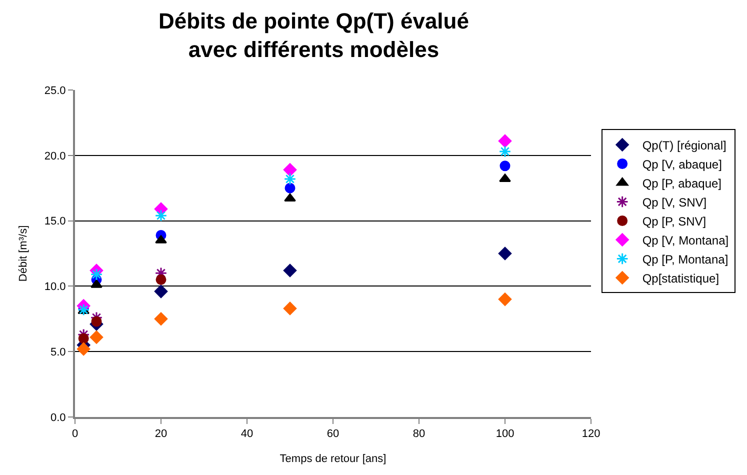  I want to click on x-tick-label: 0, so click(75, 434).